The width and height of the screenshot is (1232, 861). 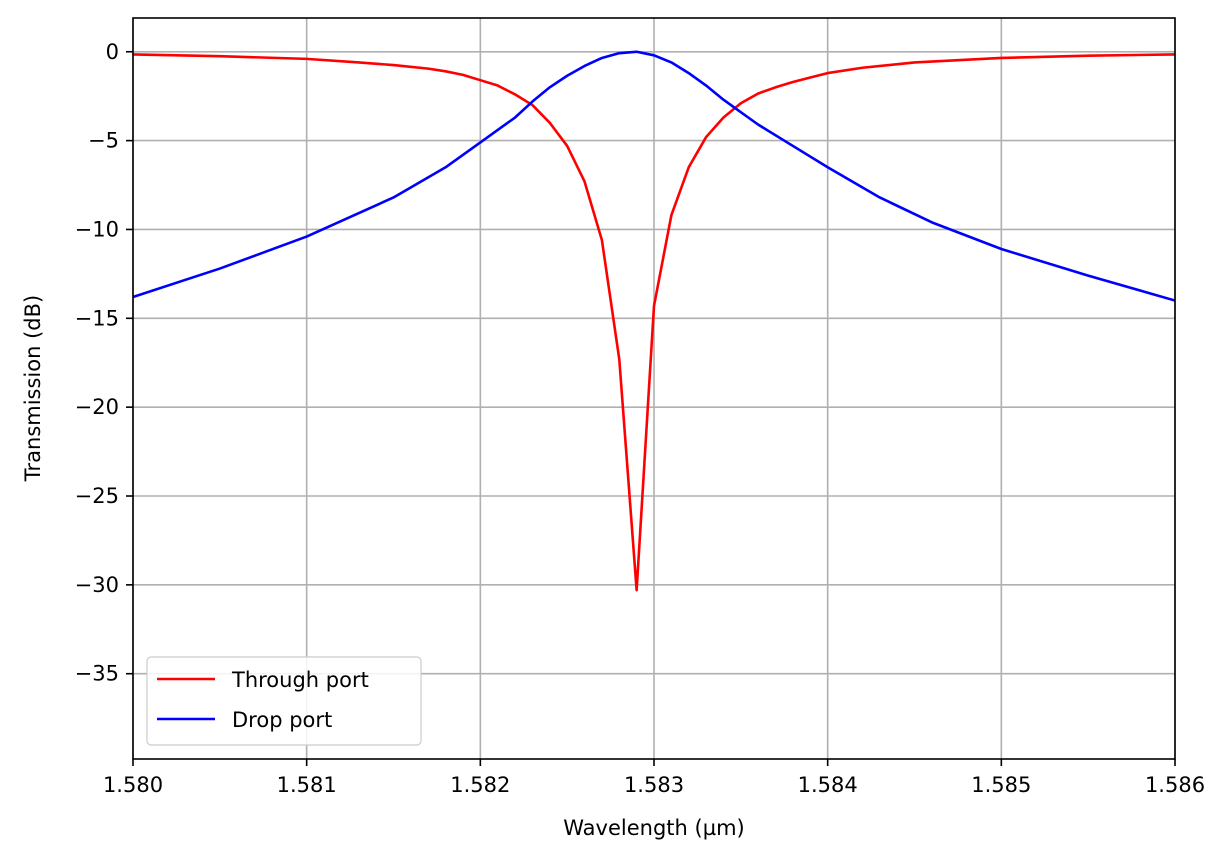 I want to click on x-tick-label: 1.584, so click(x=828, y=785).